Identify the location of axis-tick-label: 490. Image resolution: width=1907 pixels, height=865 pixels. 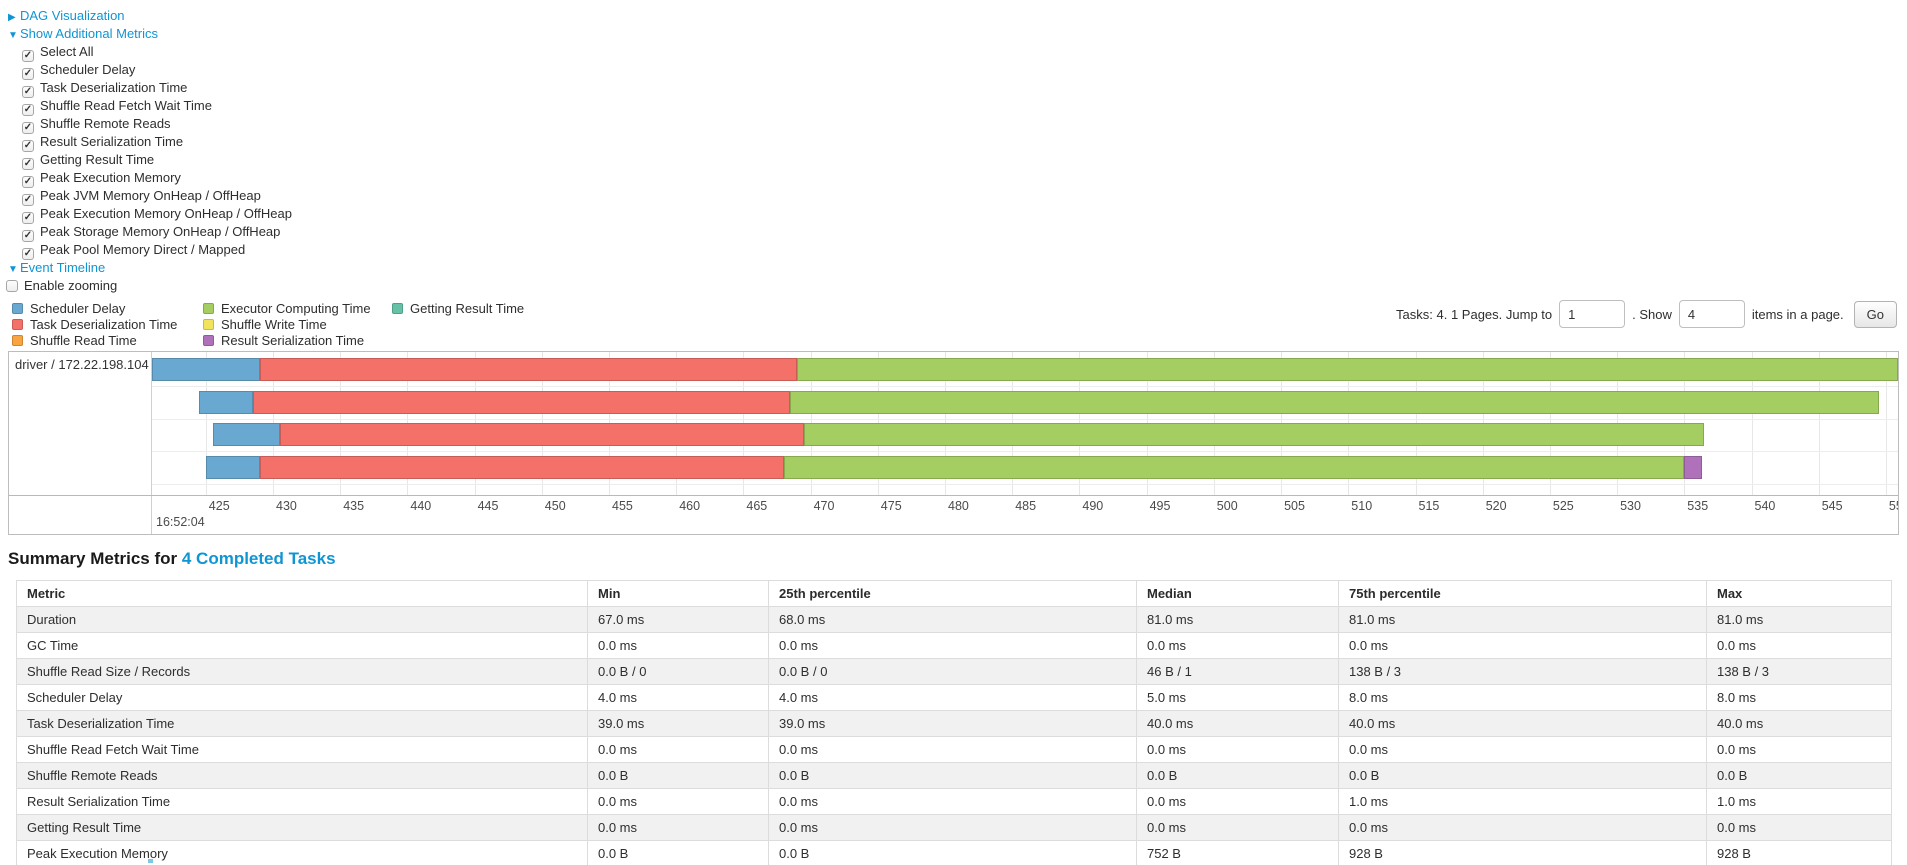
(1093, 506).